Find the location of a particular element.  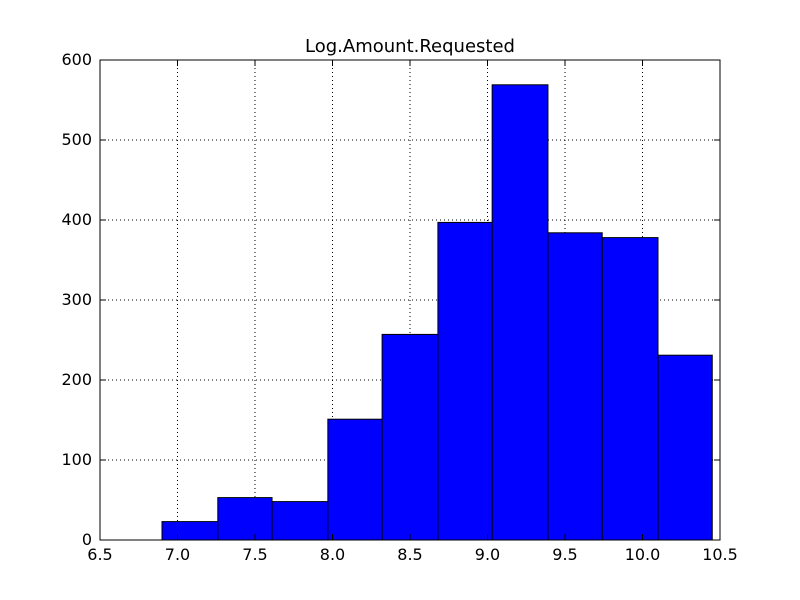

x-tick-label-4: 8.5 is located at coordinates (409, 554).